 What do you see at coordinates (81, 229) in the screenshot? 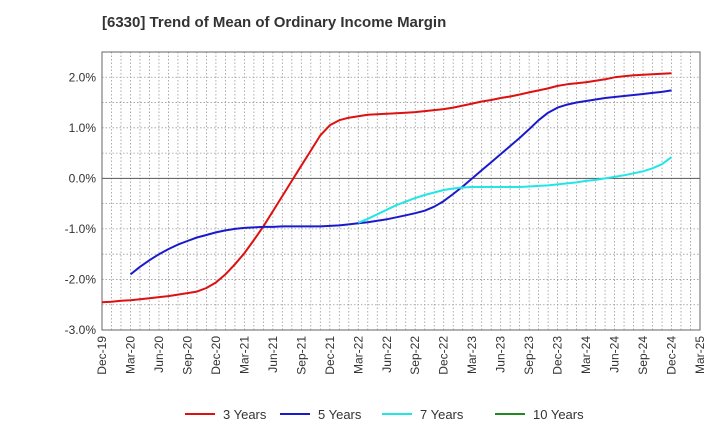
I see `y-tick-label: -1.0%` at bounding box center [81, 229].